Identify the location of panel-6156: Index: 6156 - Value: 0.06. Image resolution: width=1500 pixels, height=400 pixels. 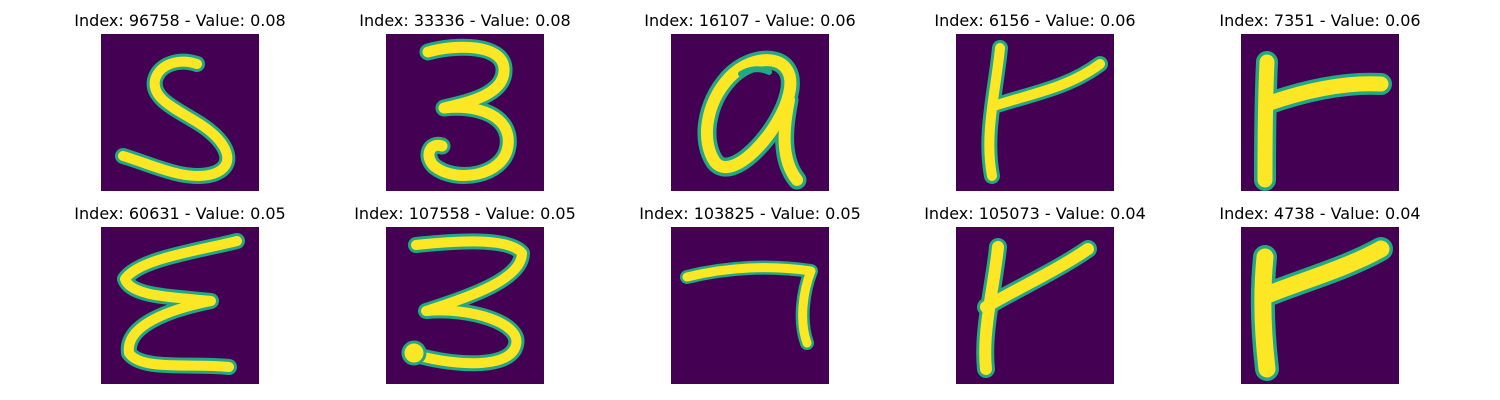
(1035, 95).